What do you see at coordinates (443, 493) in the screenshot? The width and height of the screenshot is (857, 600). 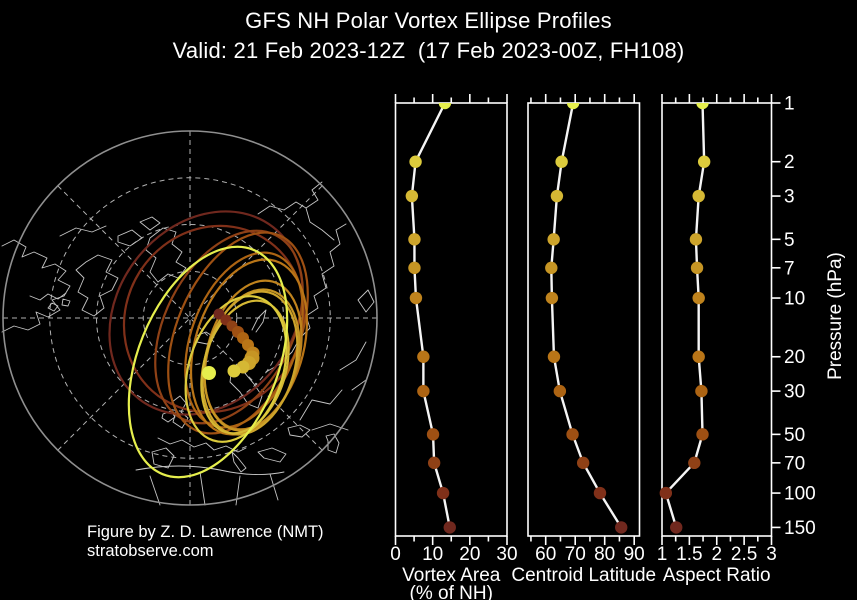 I see `data-point-vortex-area-100hPa` at bounding box center [443, 493].